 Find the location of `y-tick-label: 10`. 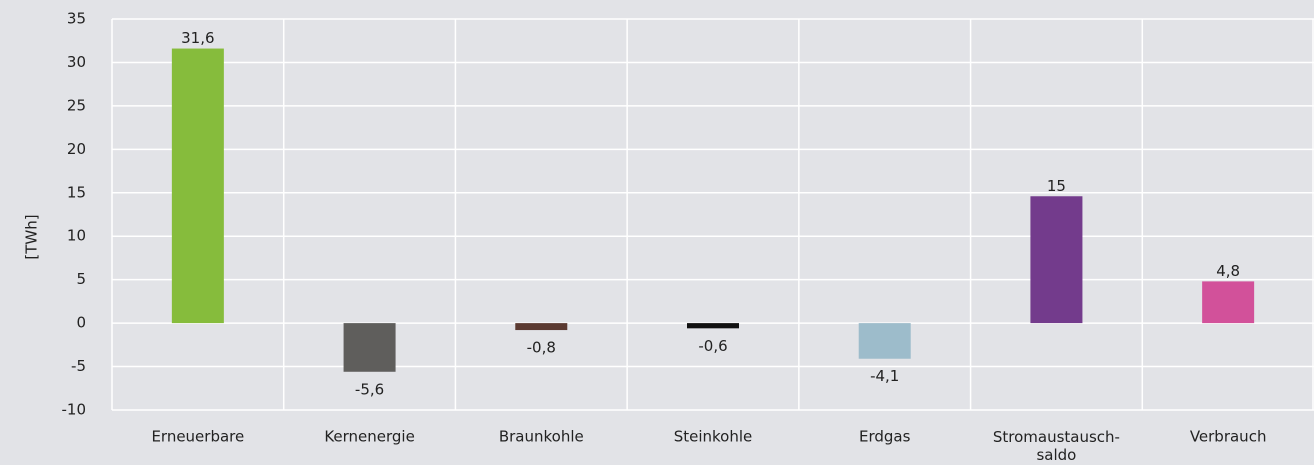

y-tick-label: 10 is located at coordinates (76, 236).